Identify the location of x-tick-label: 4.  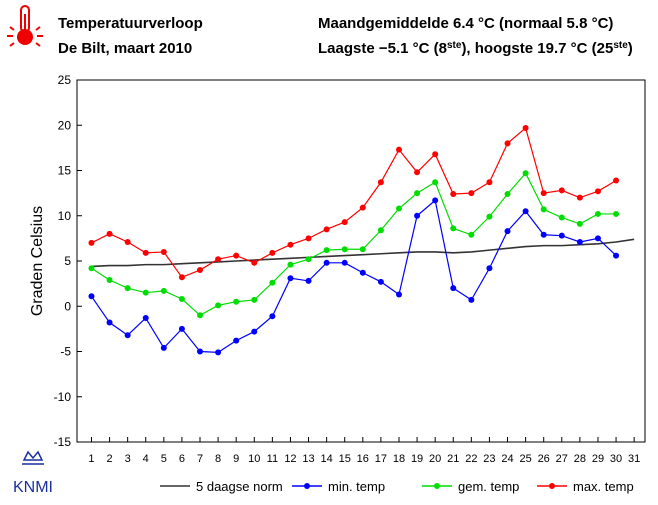
(146, 459).